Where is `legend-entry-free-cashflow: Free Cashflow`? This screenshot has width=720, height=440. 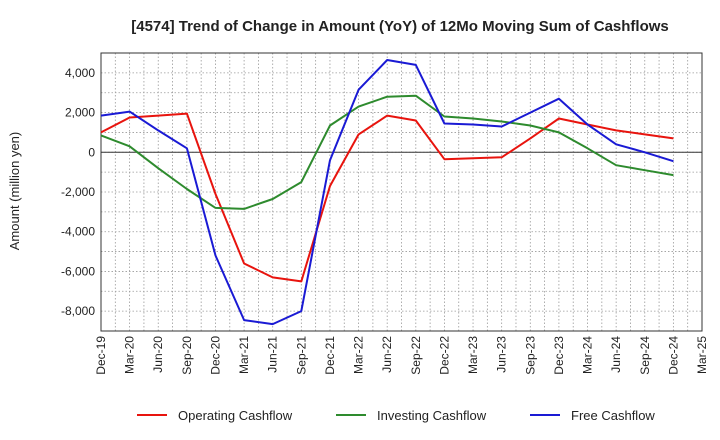
legend-entry-free-cashflow: Free Cashflow is located at coordinates (592, 415).